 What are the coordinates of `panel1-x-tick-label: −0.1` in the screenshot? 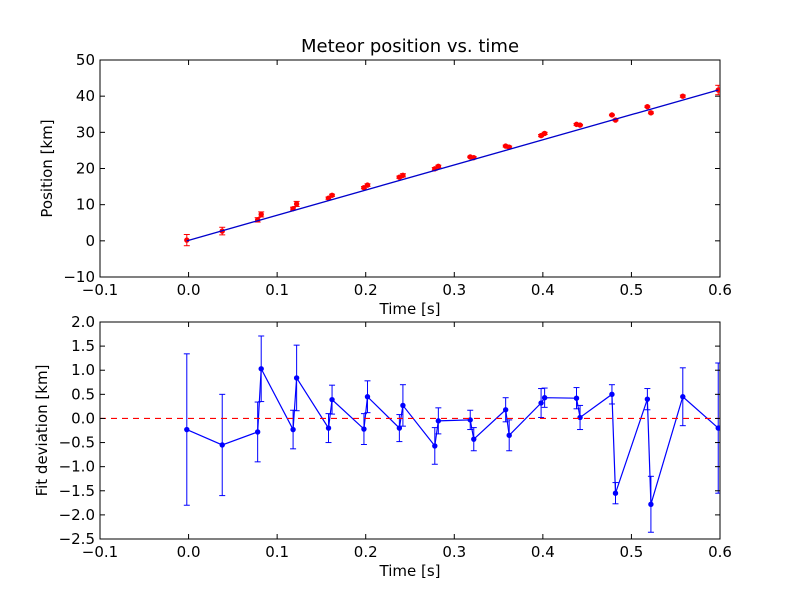 It's located at (100, 290).